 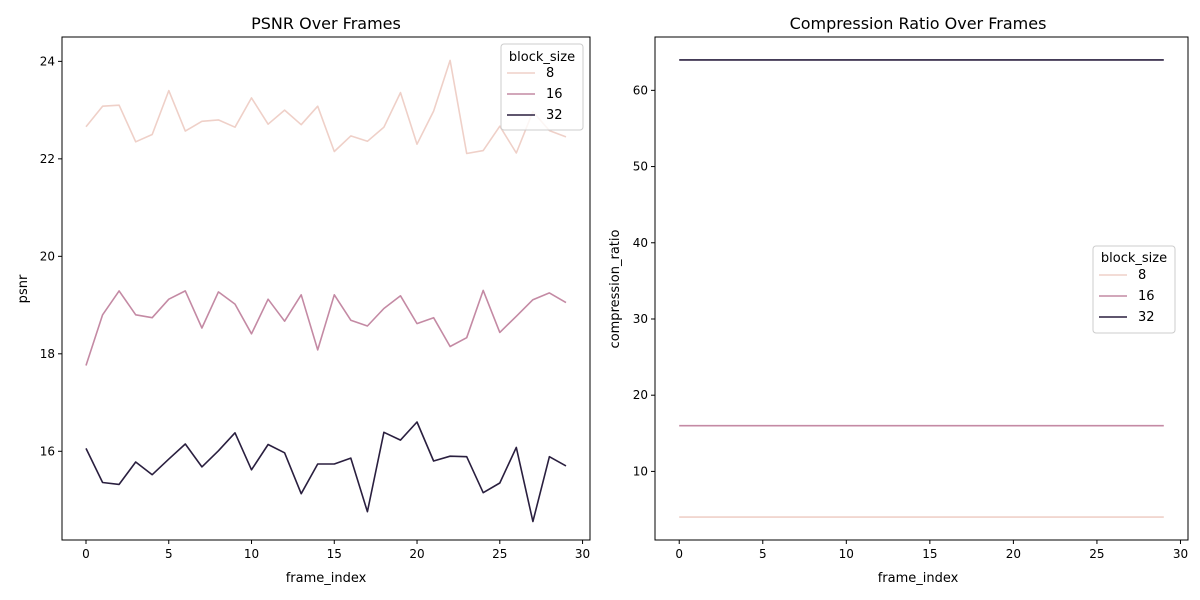 What do you see at coordinates (47, 354) in the screenshot?
I see `y-tick-label: 18` at bounding box center [47, 354].